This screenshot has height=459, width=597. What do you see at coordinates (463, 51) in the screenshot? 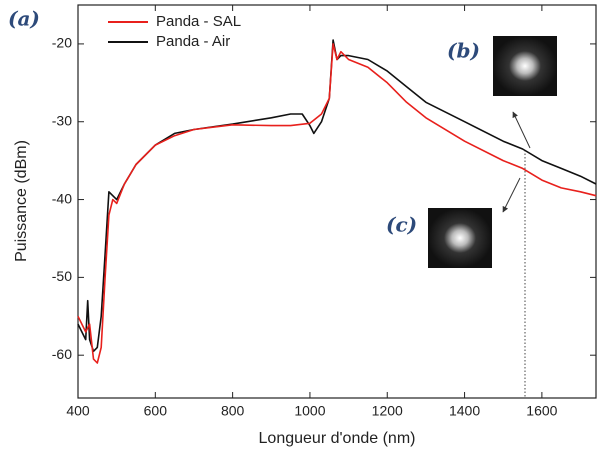
I see `annotation: (b)` at bounding box center [463, 51].